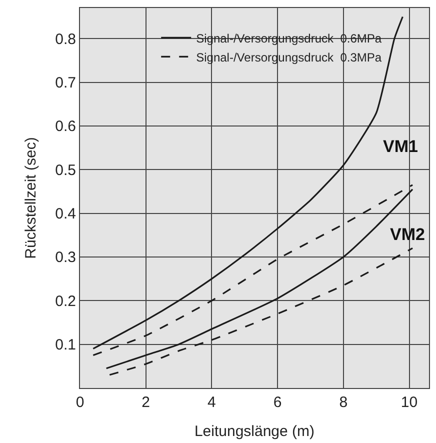  I want to click on y-tick-label: 0.2, so click(65, 301).